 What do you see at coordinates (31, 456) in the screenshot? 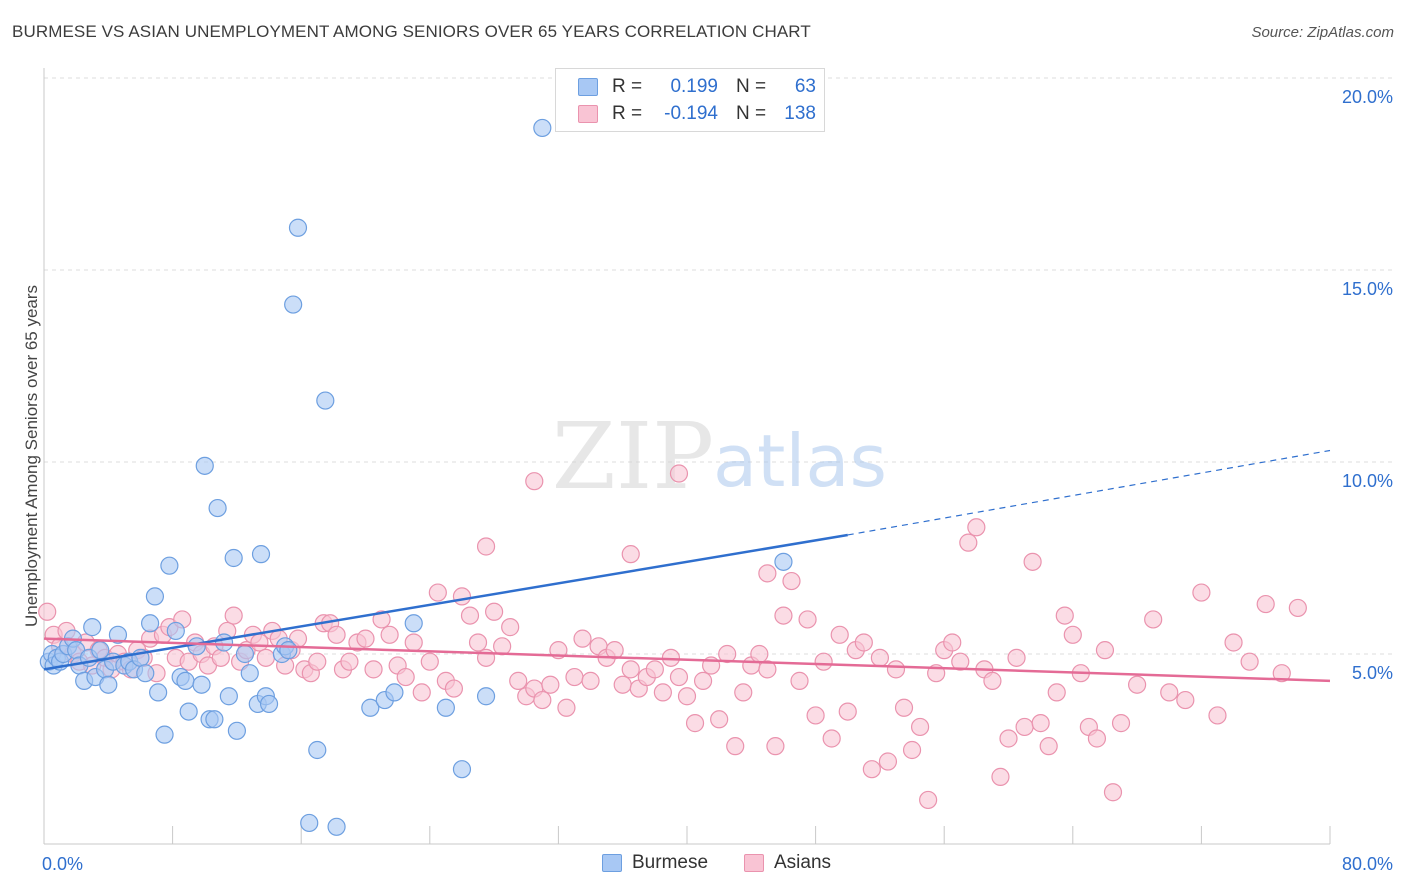
I see `y-axis-title: Unemployment Among Seniors over 65 years` at bounding box center [31, 456].